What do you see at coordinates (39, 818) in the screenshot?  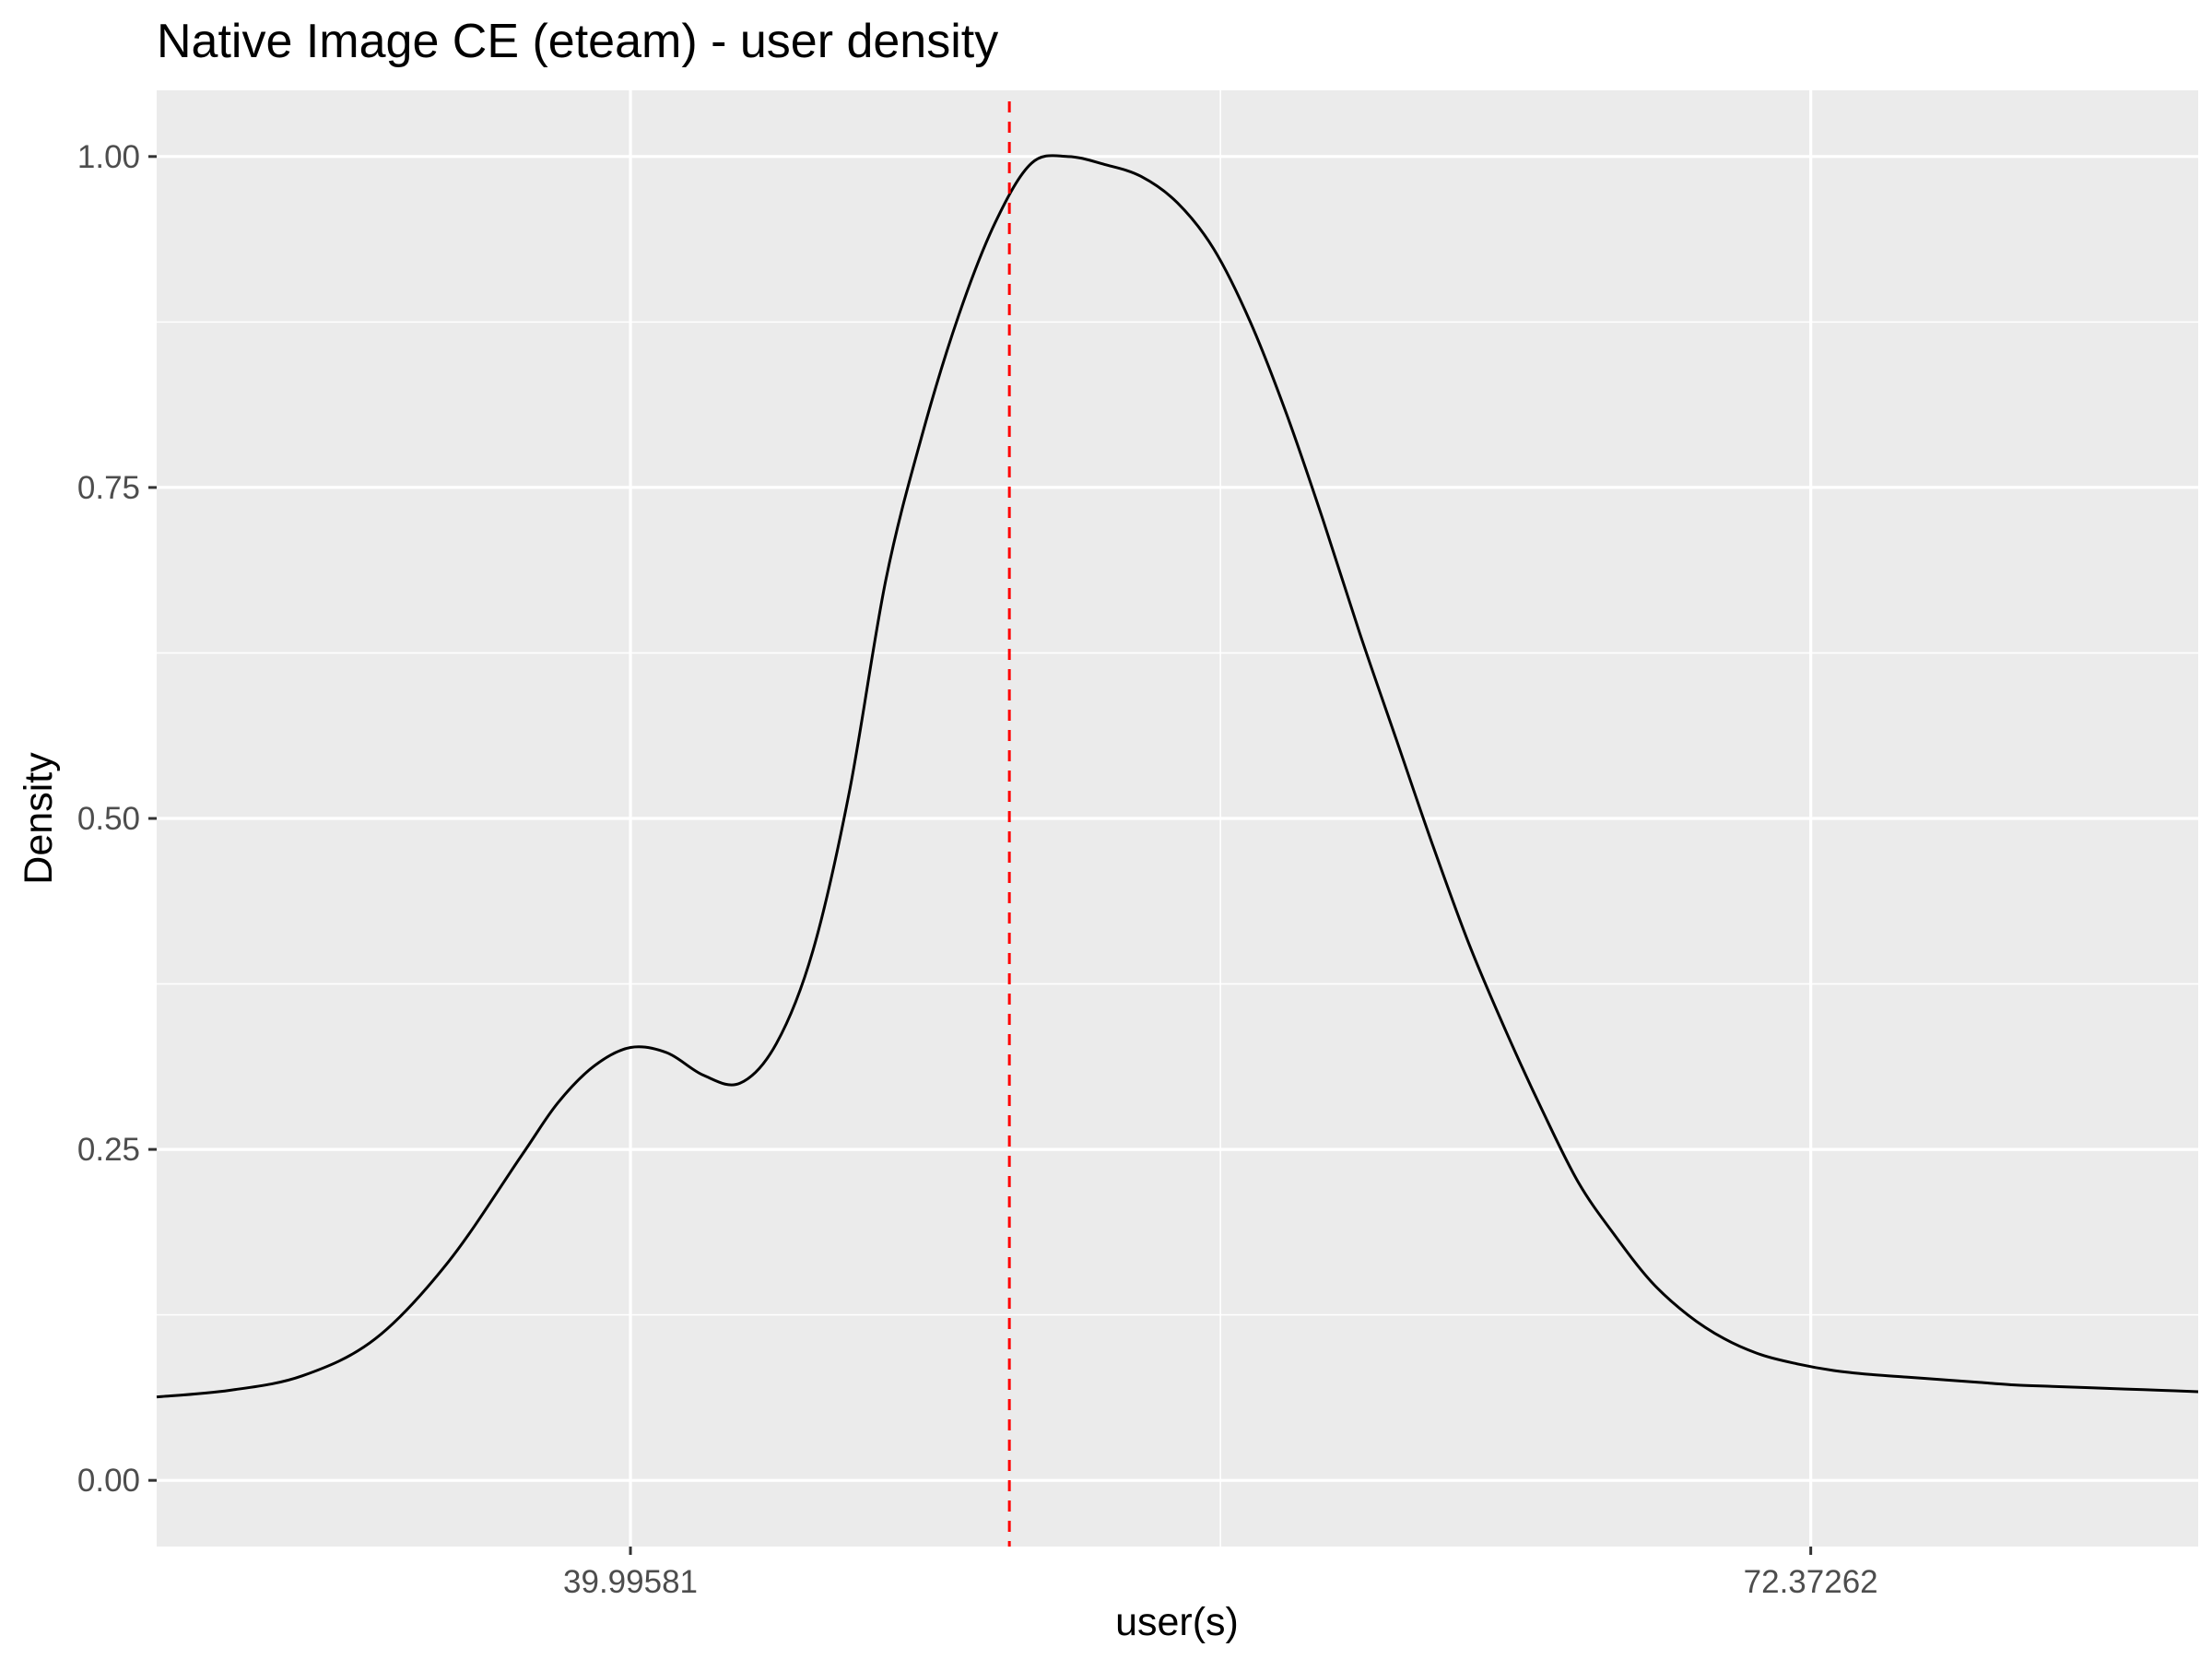 I see `y-axis-title: Density` at bounding box center [39, 818].